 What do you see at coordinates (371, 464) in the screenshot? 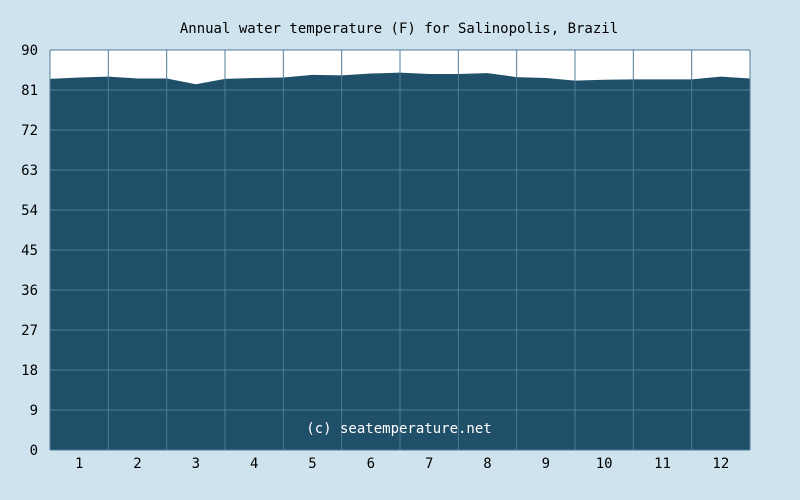
I see `x-tick-label: 6` at bounding box center [371, 464].